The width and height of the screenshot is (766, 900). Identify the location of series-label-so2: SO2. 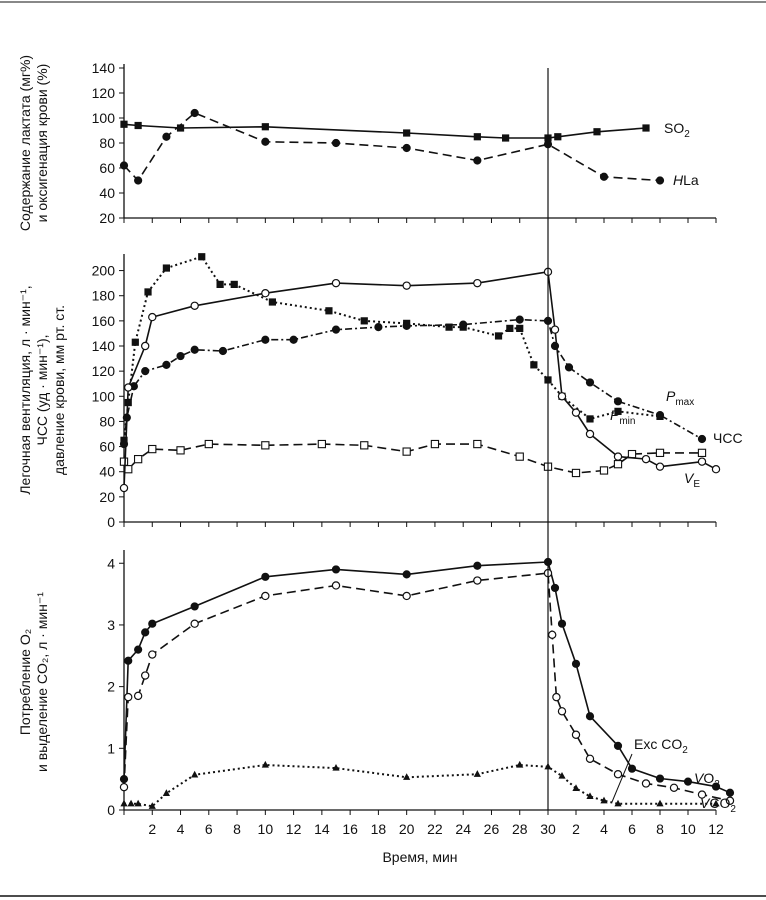
(677, 130).